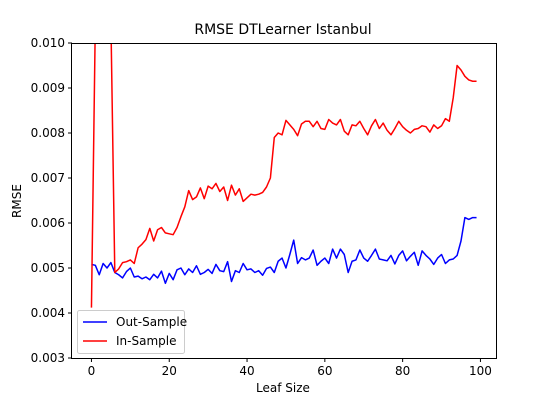  I want to click on y-tick-label: 0.010, so click(48, 43).